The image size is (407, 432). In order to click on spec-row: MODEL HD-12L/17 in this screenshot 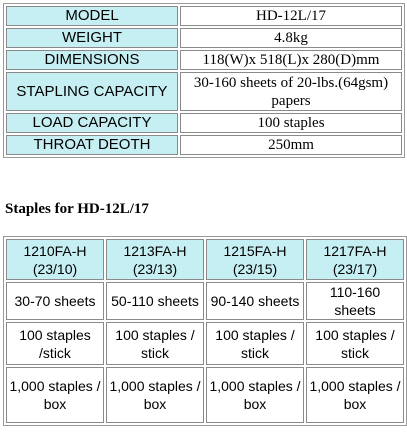, I will do `click(204, 16)`.